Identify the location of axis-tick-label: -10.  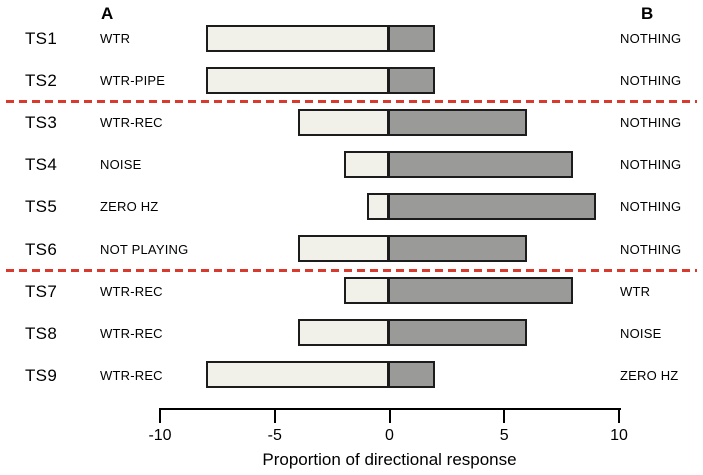
(160, 435).